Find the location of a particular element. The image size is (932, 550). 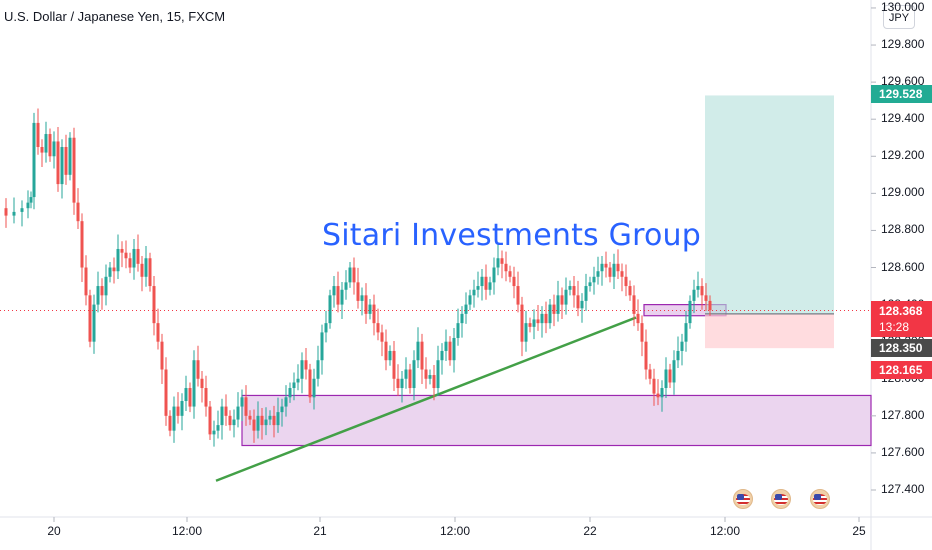

price-tick-label: 130.000 is located at coordinates (903, 7).